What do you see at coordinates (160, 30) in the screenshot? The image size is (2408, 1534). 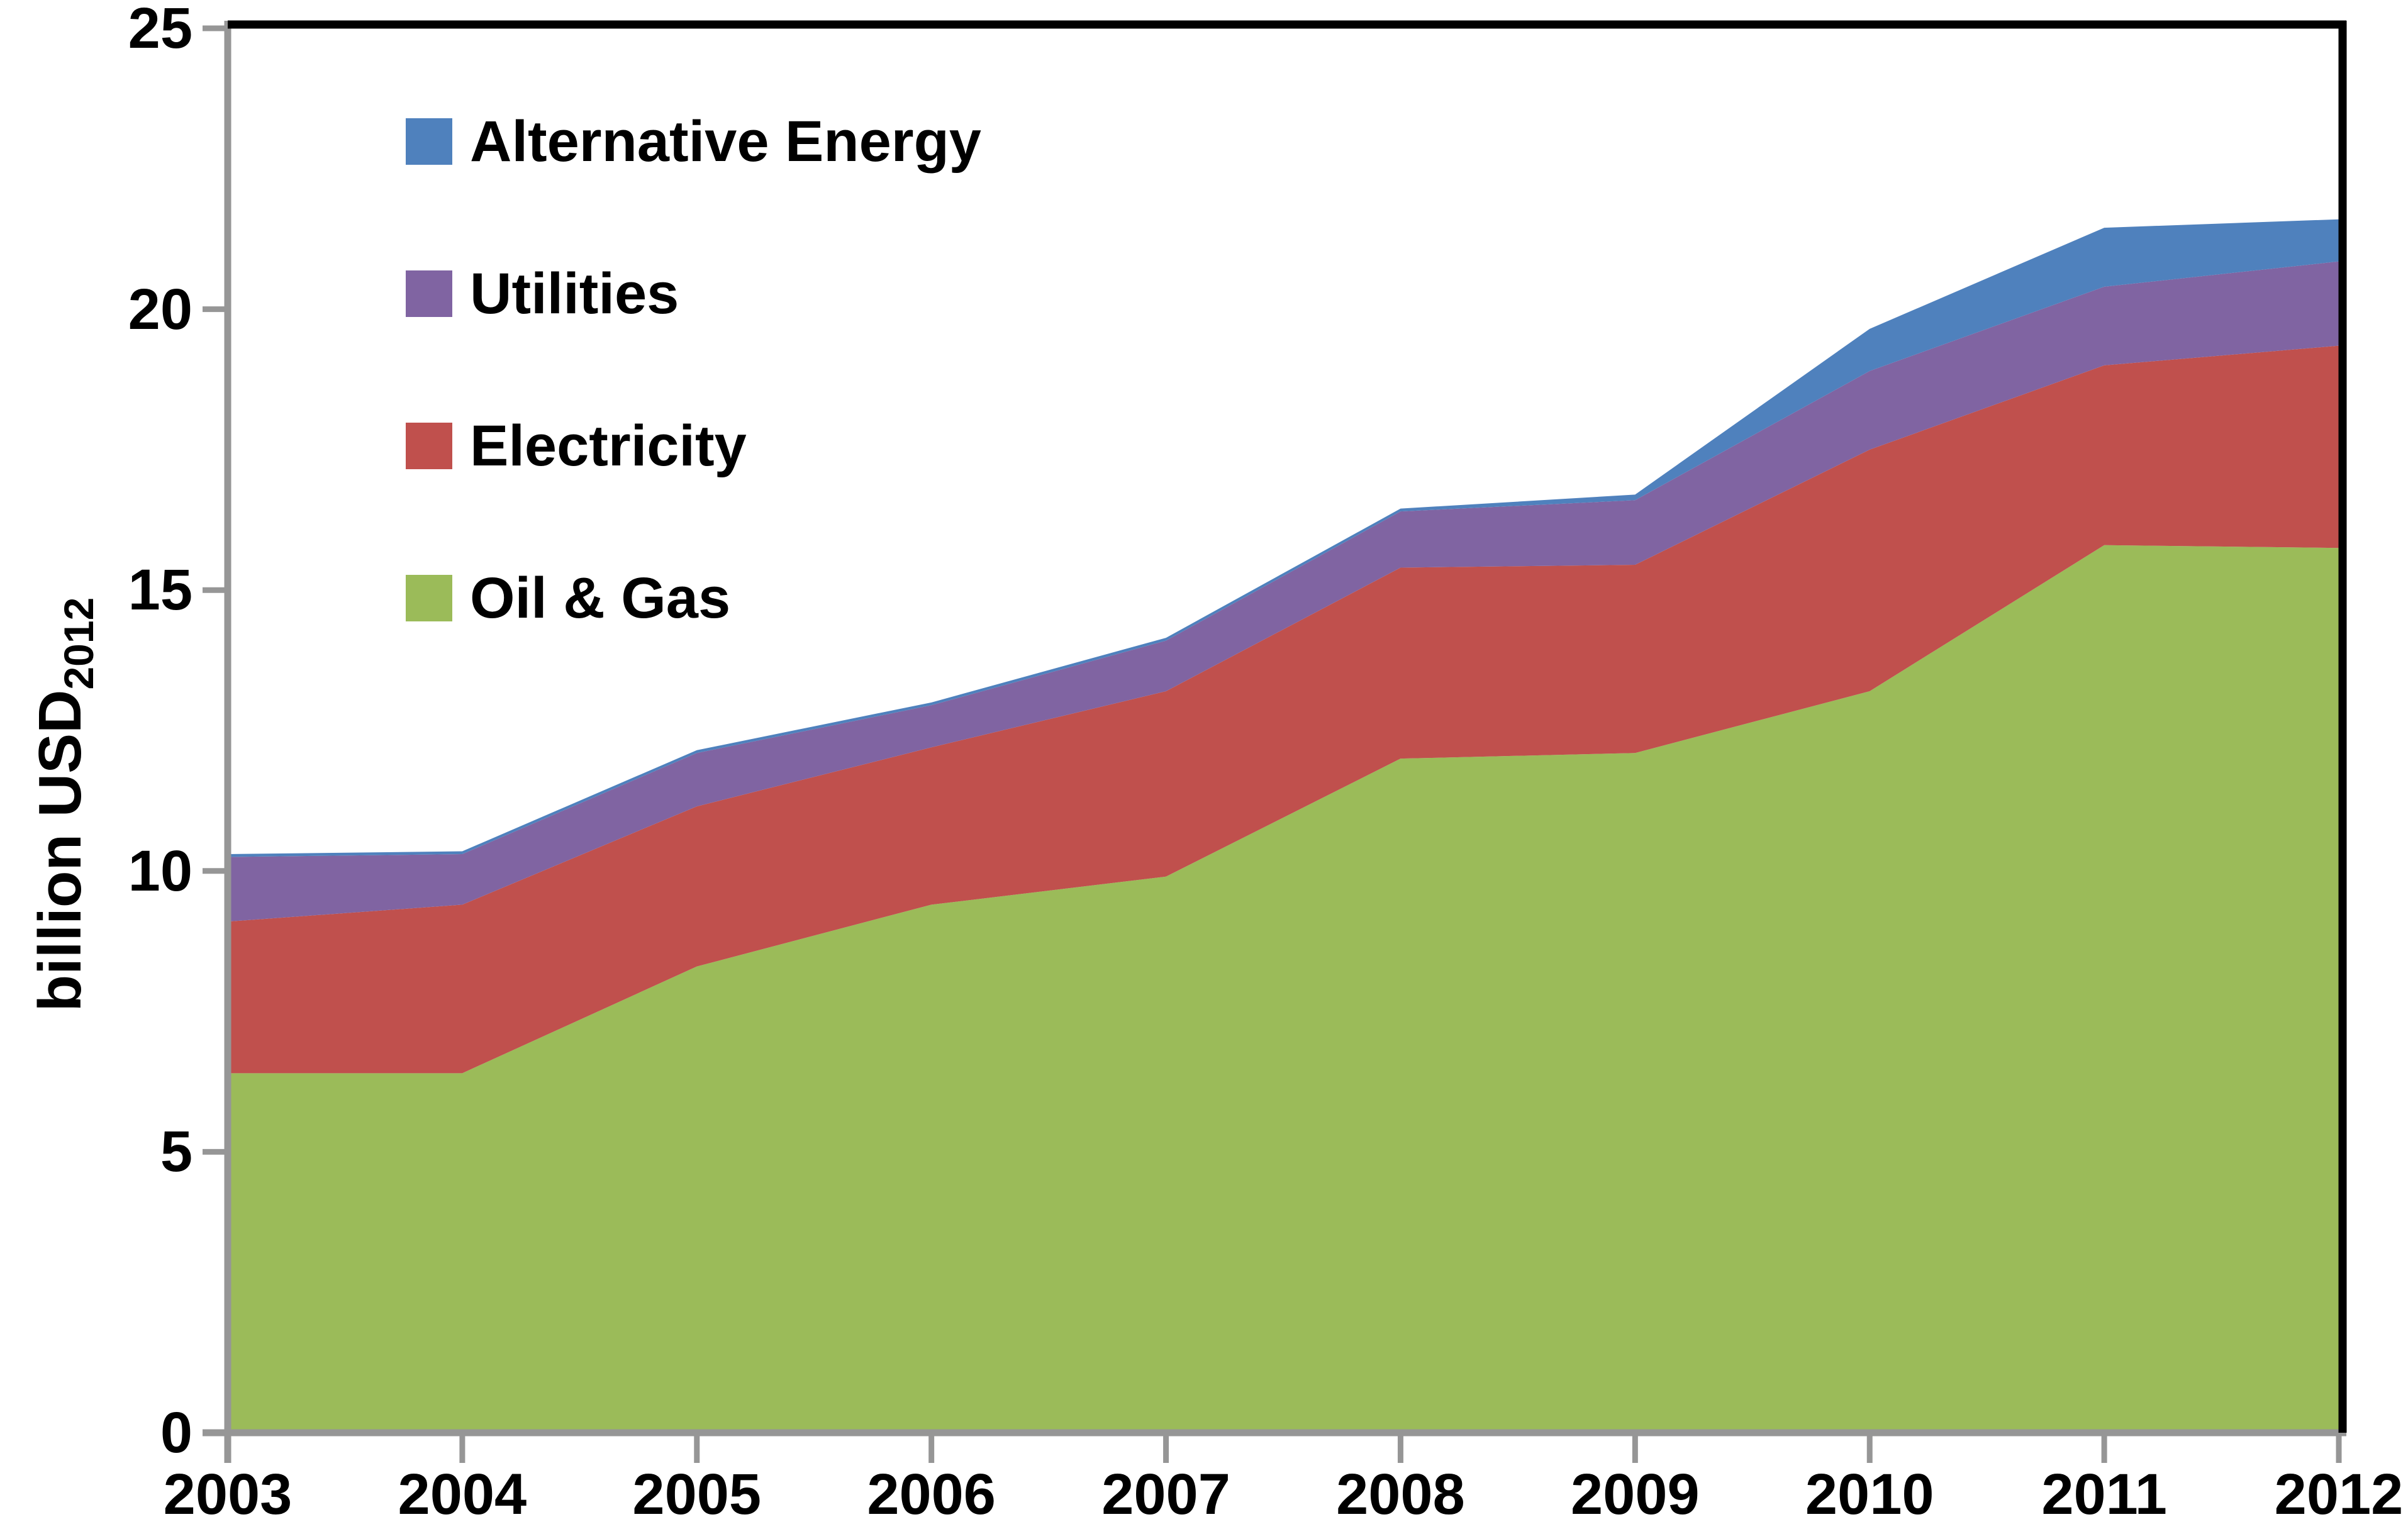 I see `y-tick-label-25: 25` at bounding box center [160, 30].